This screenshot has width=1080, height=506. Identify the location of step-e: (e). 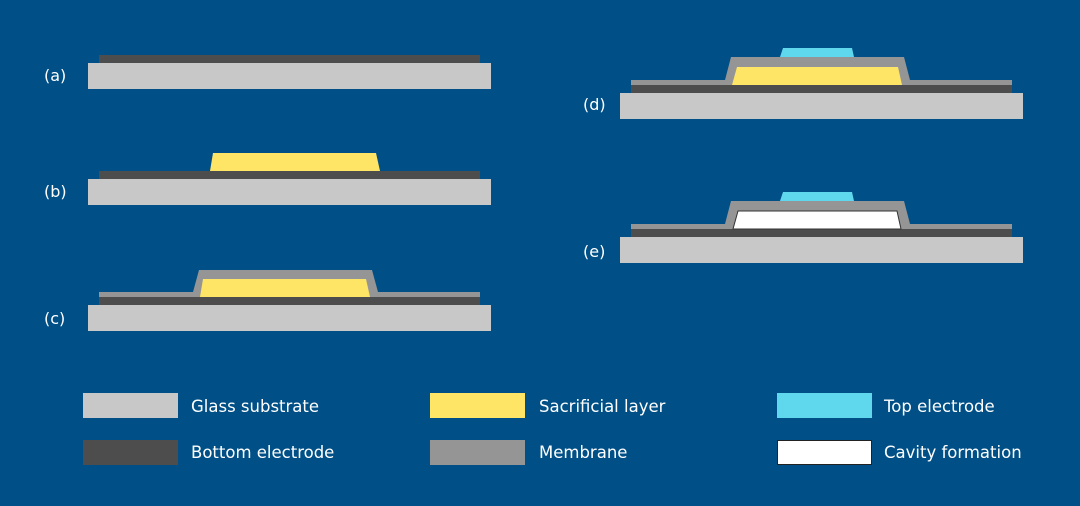
(803, 227).